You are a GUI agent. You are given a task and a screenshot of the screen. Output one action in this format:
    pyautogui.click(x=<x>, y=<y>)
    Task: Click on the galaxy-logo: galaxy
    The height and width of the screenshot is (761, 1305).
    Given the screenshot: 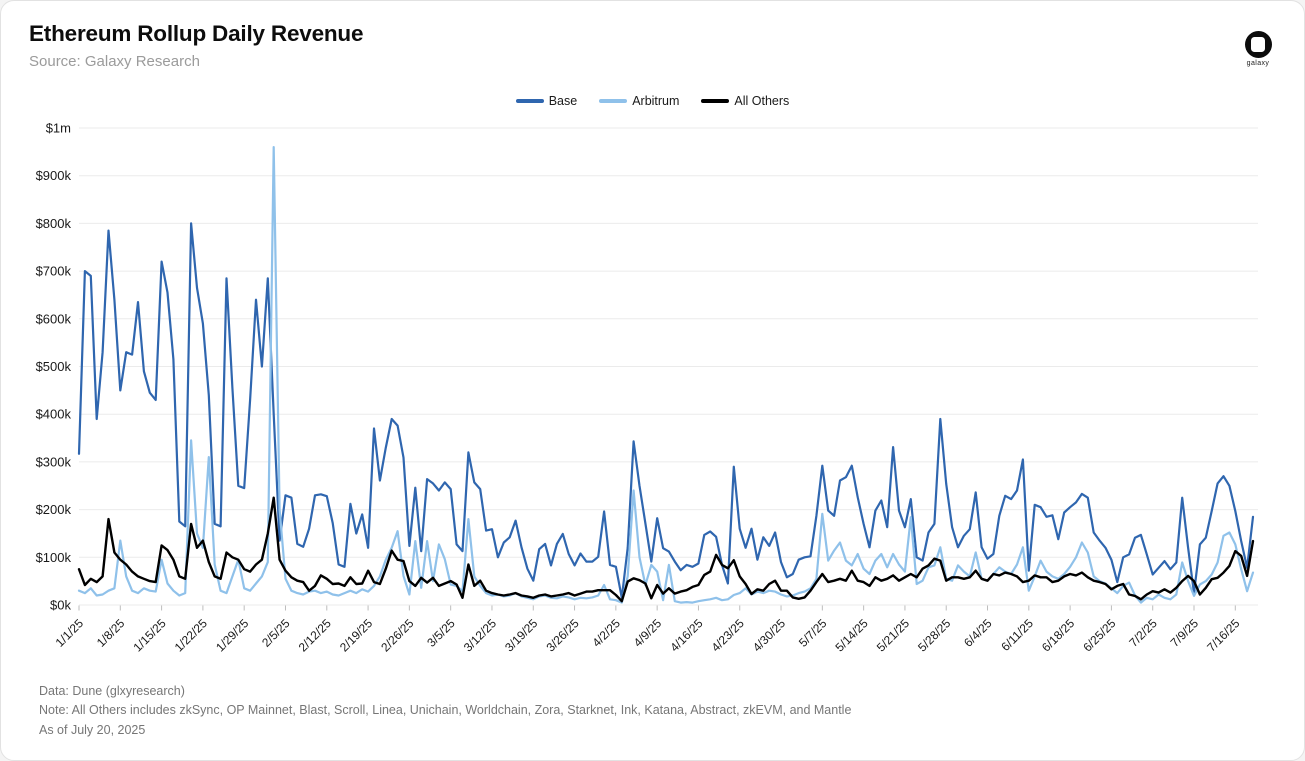 What is the action you would take?
    pyautogui.click(x=1258, y=49)
    